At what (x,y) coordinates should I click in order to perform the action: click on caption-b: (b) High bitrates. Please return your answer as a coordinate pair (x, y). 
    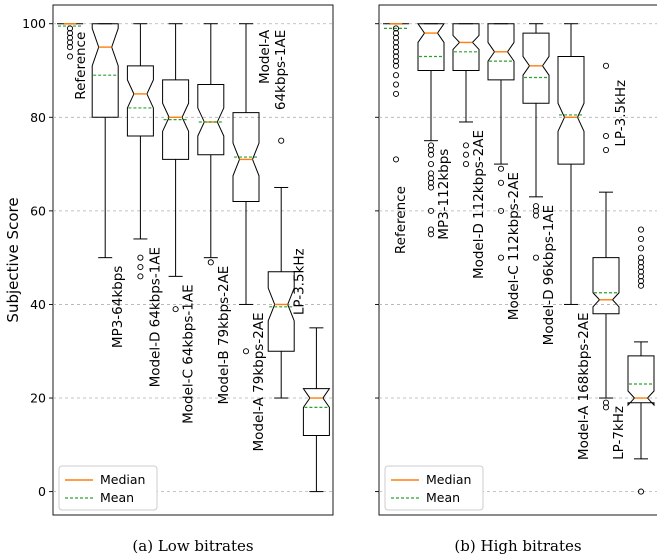
    Looking at the image, I should click on (517, 546).